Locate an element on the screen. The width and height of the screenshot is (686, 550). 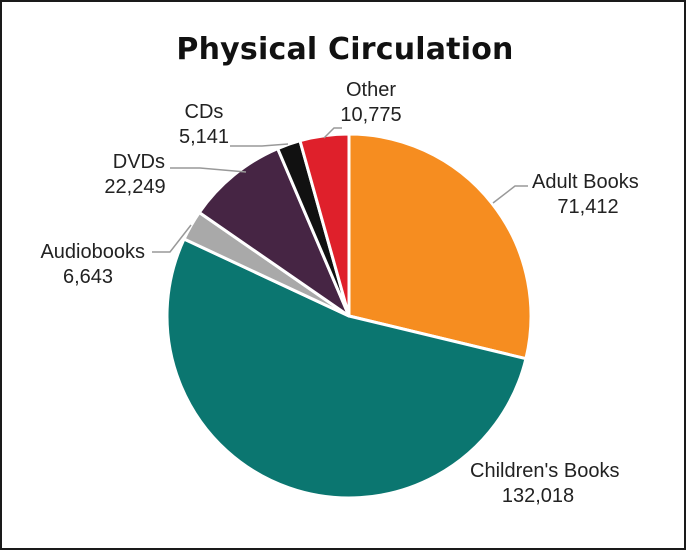
slice-label-adult-books: Adult Books is located at coordinates (585, 182).